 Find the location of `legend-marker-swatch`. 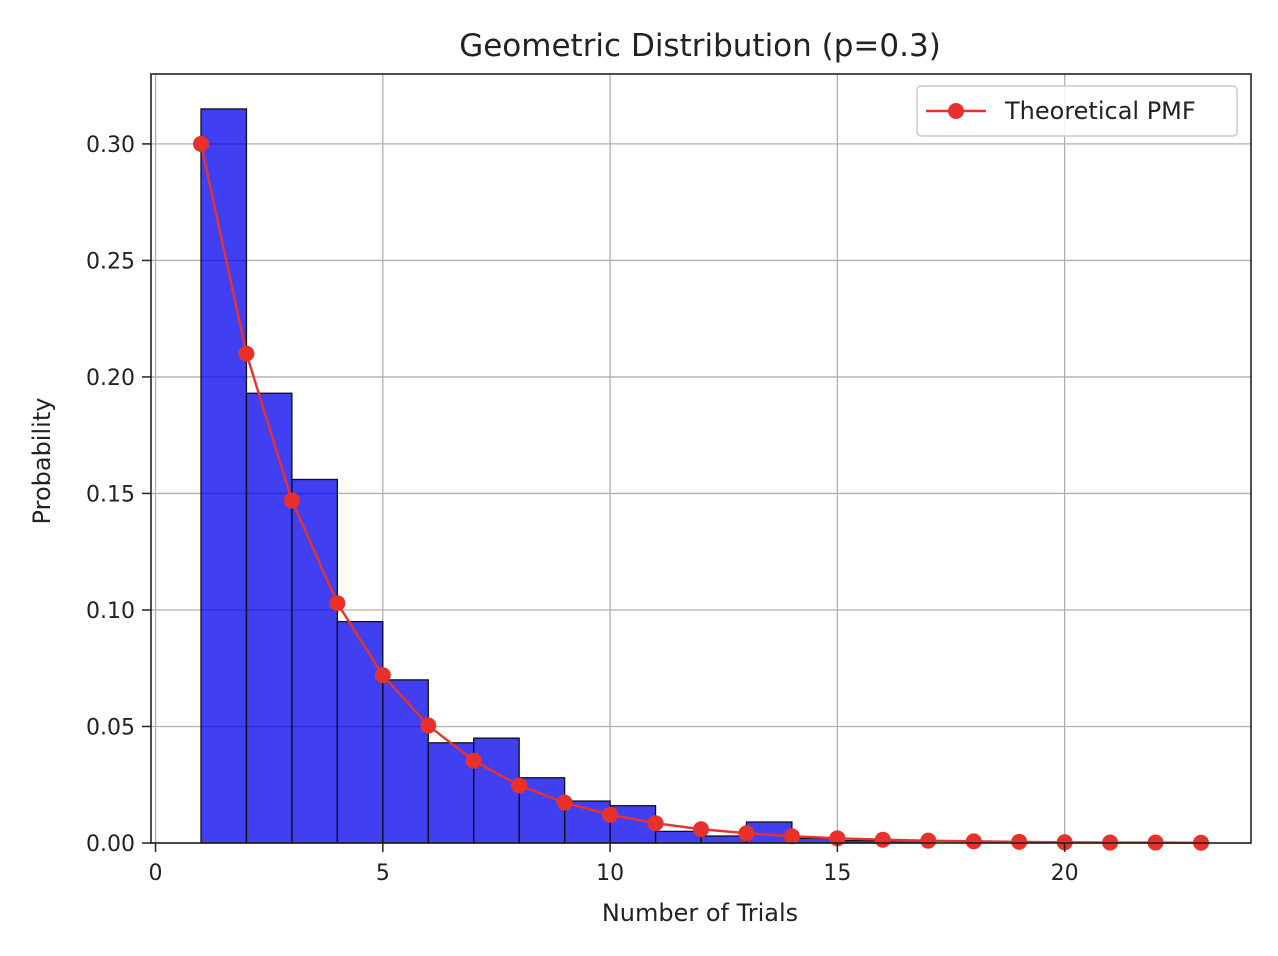

legend-marker-swatch is located at coordinates (956, 111).